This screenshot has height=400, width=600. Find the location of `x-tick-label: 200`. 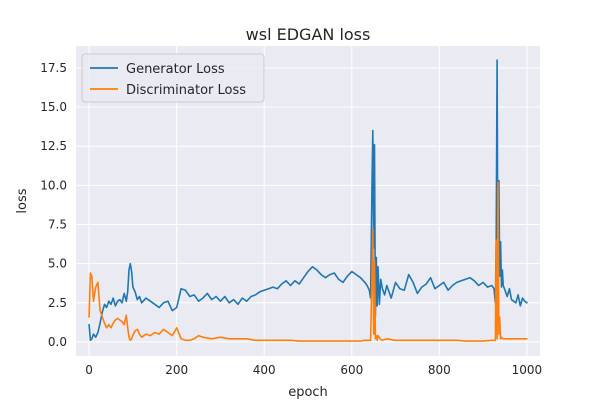

x-tick-label: 200 is located at coordinates (176, 370).